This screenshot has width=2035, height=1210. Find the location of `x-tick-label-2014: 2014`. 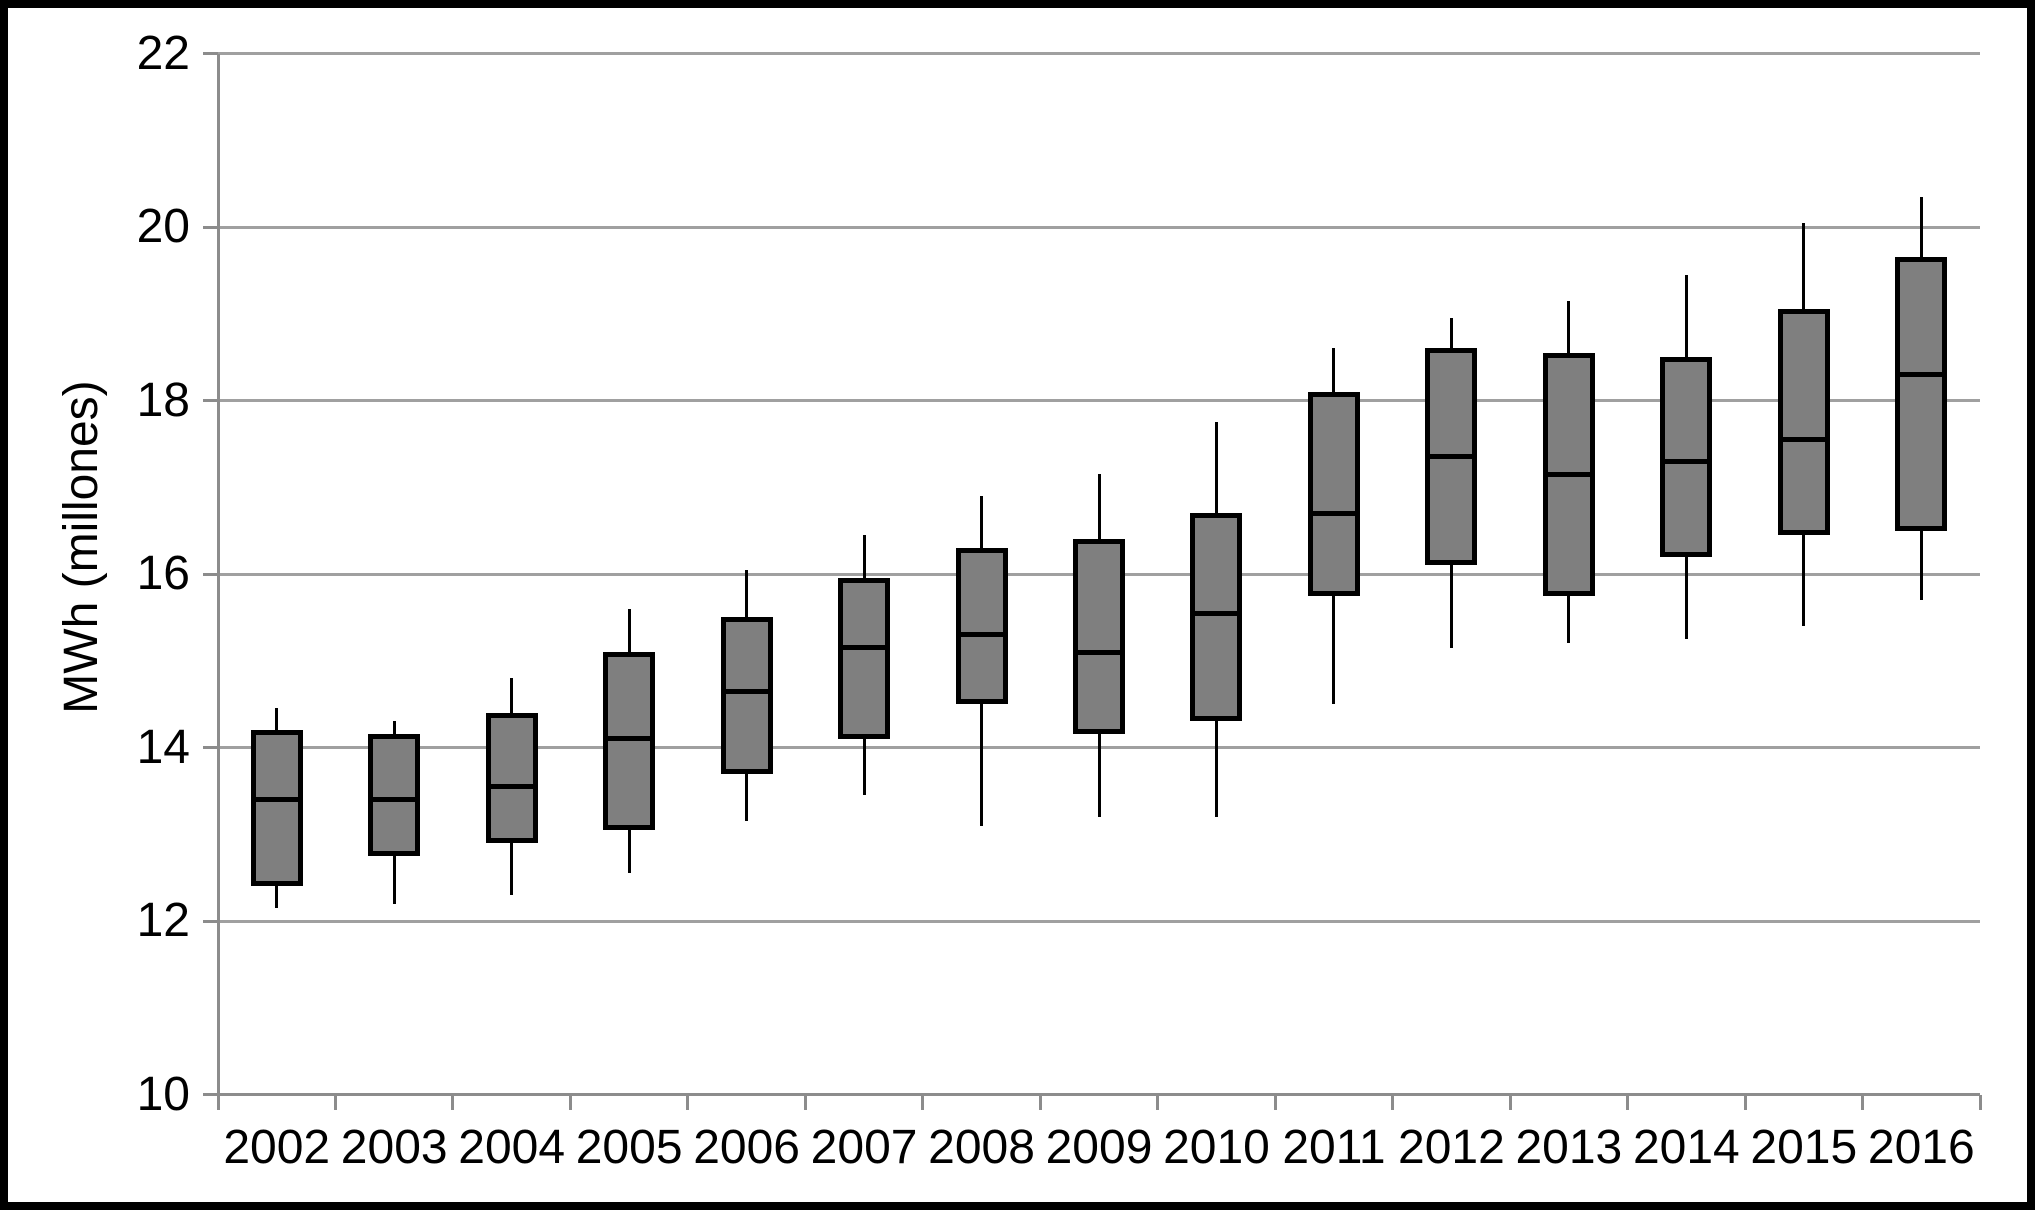

x-tick-label-2014: 2014 is located at coordinates (1686, 1147).